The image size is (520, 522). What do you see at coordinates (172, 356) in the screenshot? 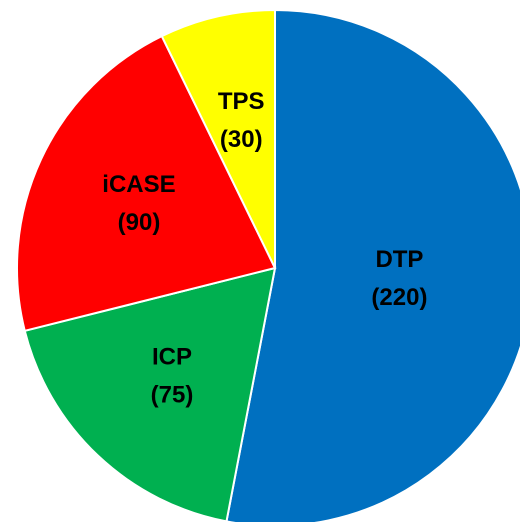
I see `slice-label: ICP` at bounding box center [172, 356].